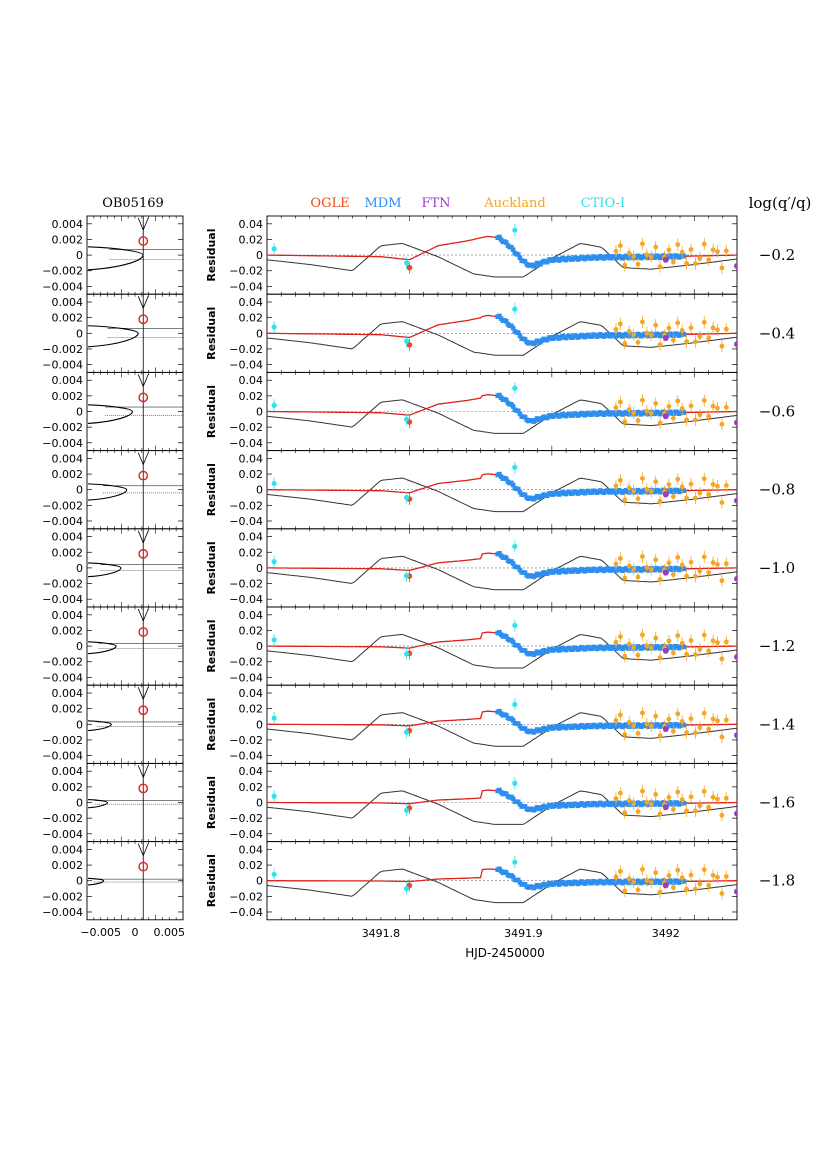 The width and height of the screenshot is (830, 1175). Describe the element at coordinates (211, 646) in the screenshot. I see `y-axis-label: Residual` at that location.